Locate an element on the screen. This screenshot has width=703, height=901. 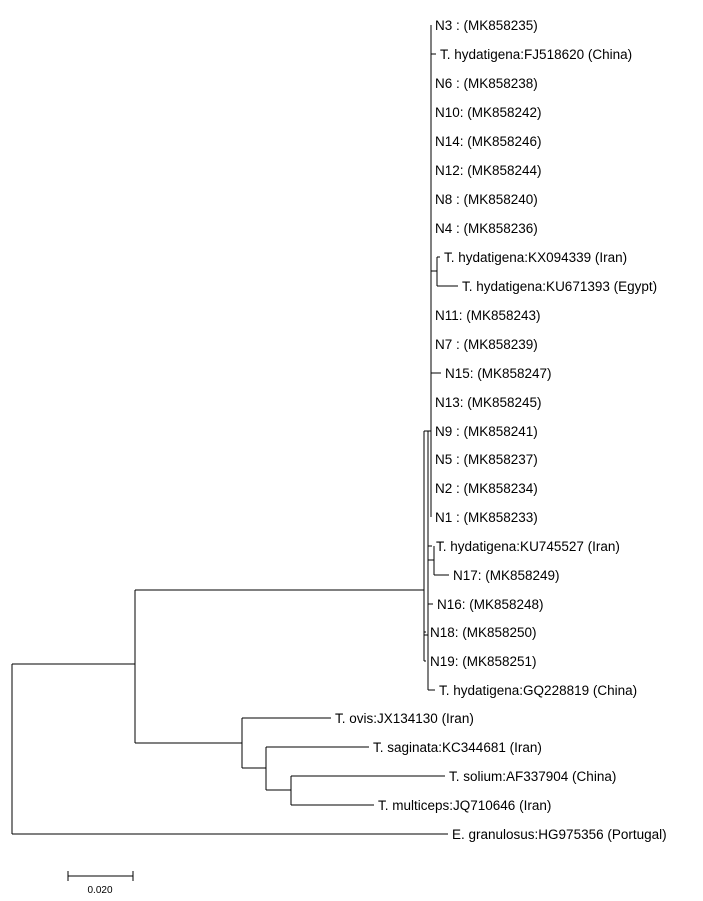
taxon-label: T. solium:AF337904 (China) is located at coordinates (532, 776).